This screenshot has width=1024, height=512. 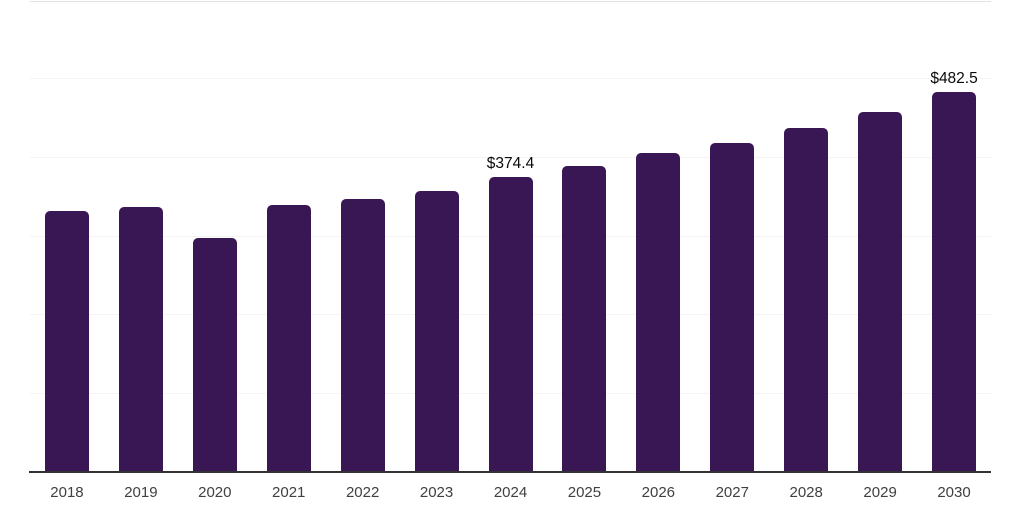 I want to click on x-tick-2018: 2018, so click(x=67, y=492).